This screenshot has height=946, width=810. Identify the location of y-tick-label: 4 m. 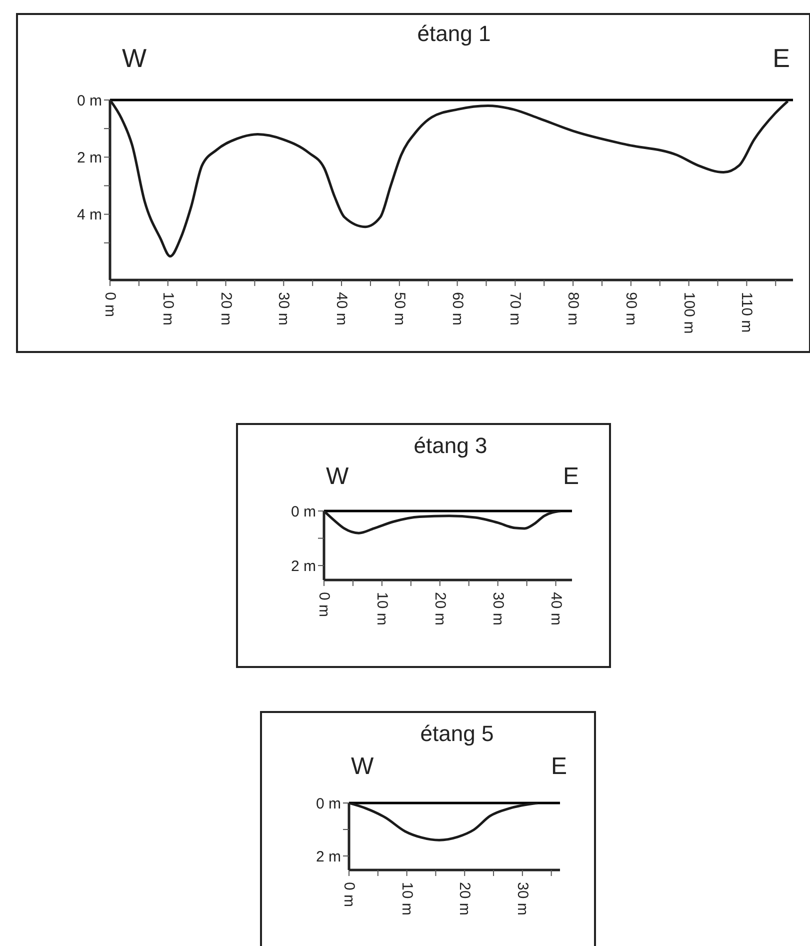
(89, 215).